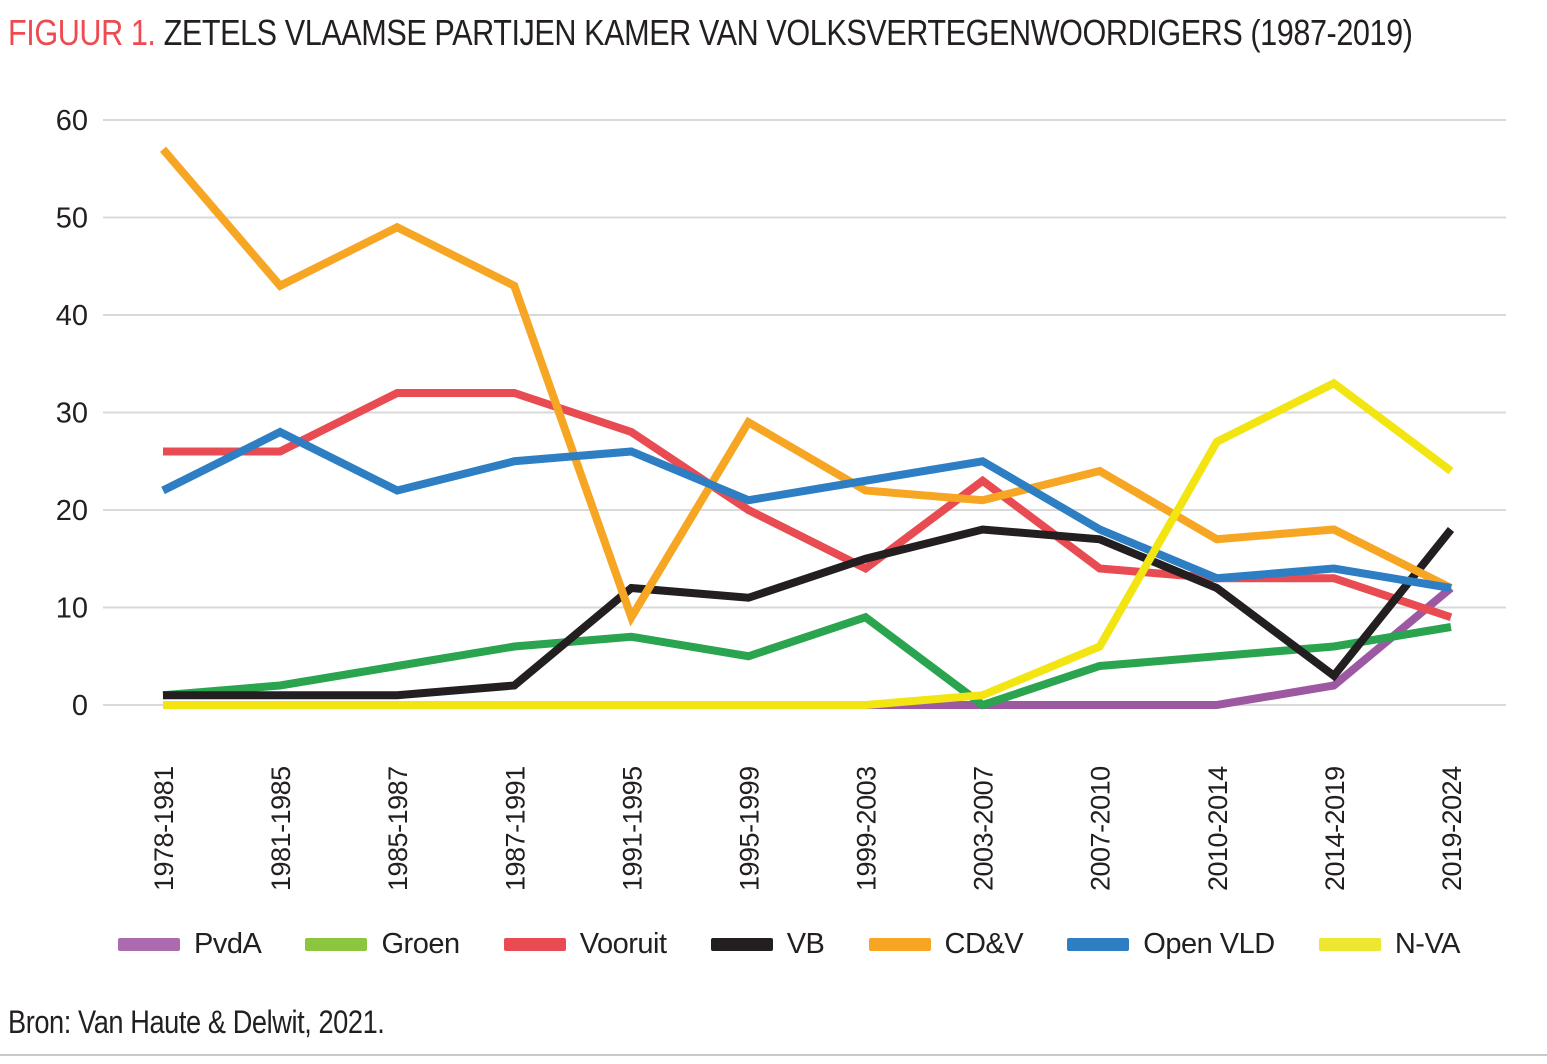 The image size is (1547, 1064). I want to click on legend-swatch-cd-v, so click(899, 944).